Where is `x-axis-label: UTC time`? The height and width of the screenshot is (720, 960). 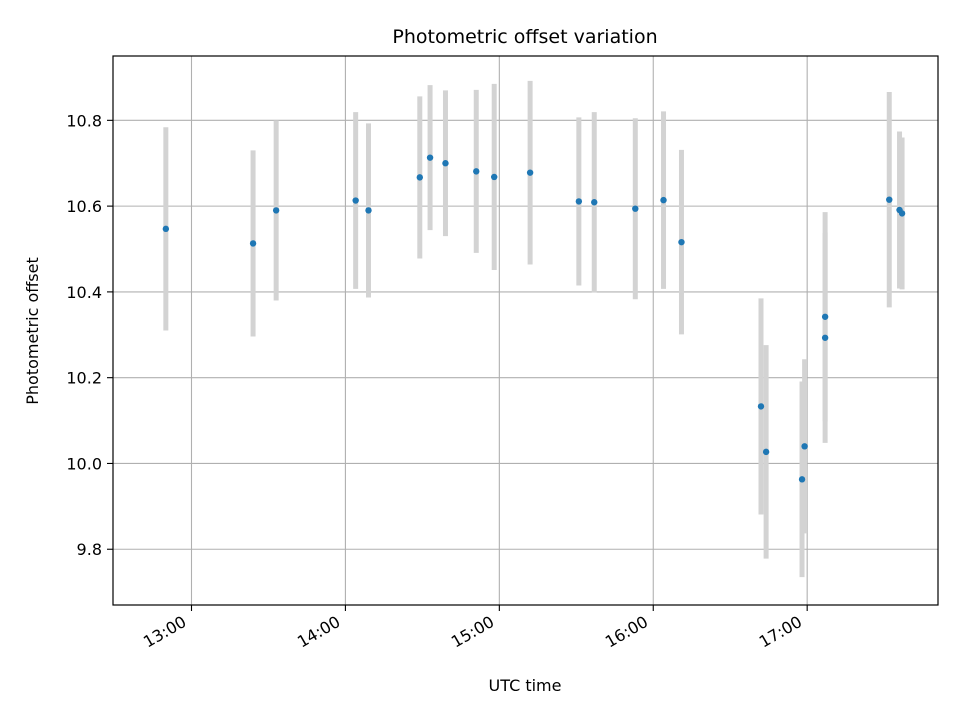
x-axis-label: UTC time is located at coordinates (525, 685).